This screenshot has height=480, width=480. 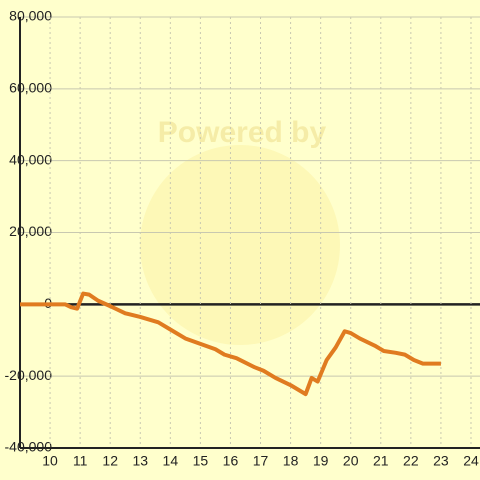 What do you see at coordinates (29, 447) in the screenshot?
I see `y-tick-label: -40,000` at bounding box center [29, 447].